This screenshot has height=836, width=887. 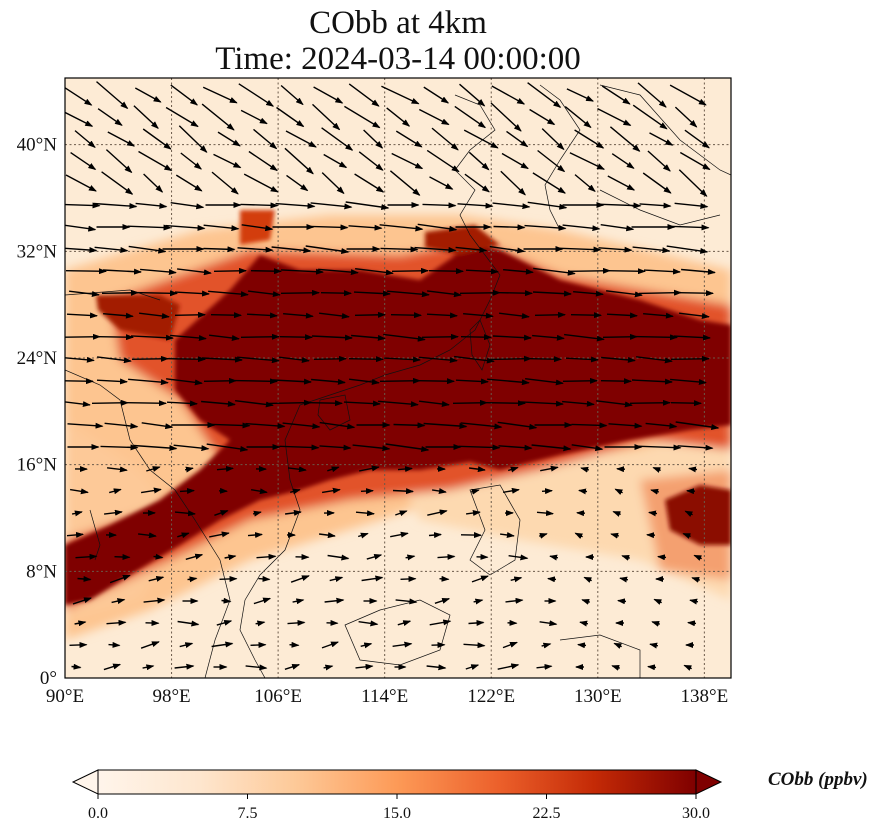 What do you see at coordinates (398, 23) in the screenshot?
I see `map-title: CObb at 4km` at bounding box center [398, 23].